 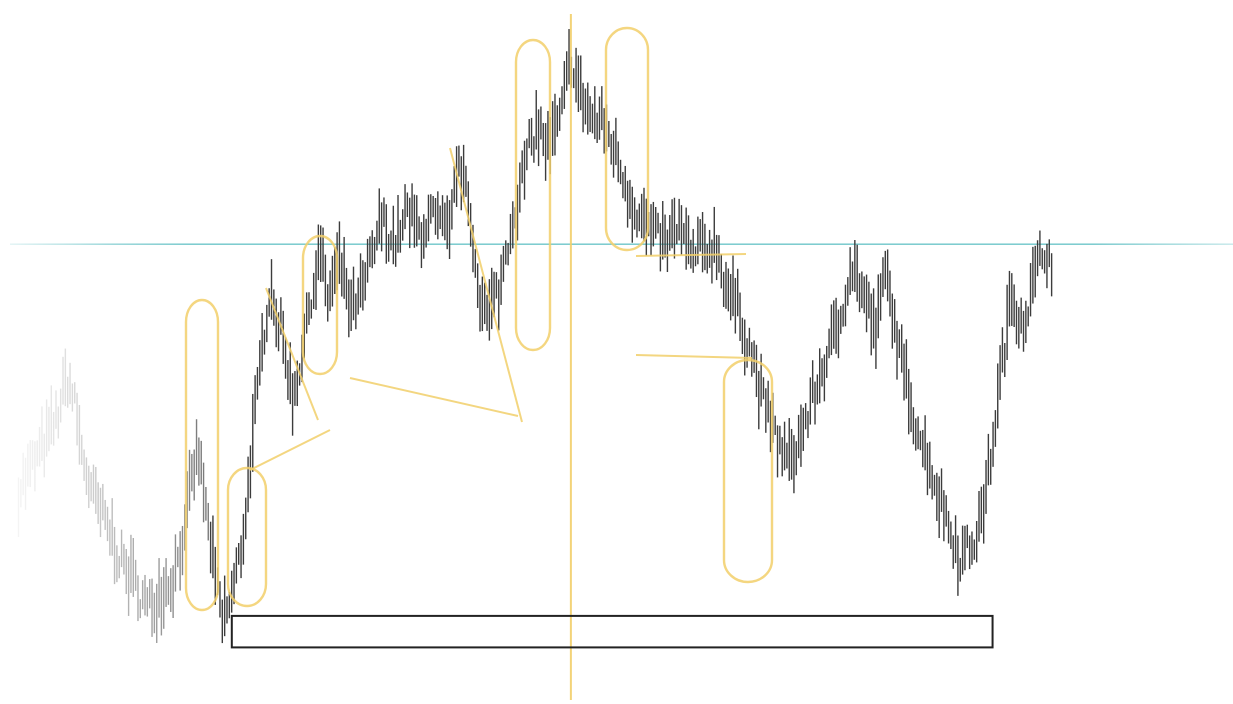 I want to click on support-zone-box, so click(x=612, y=631).